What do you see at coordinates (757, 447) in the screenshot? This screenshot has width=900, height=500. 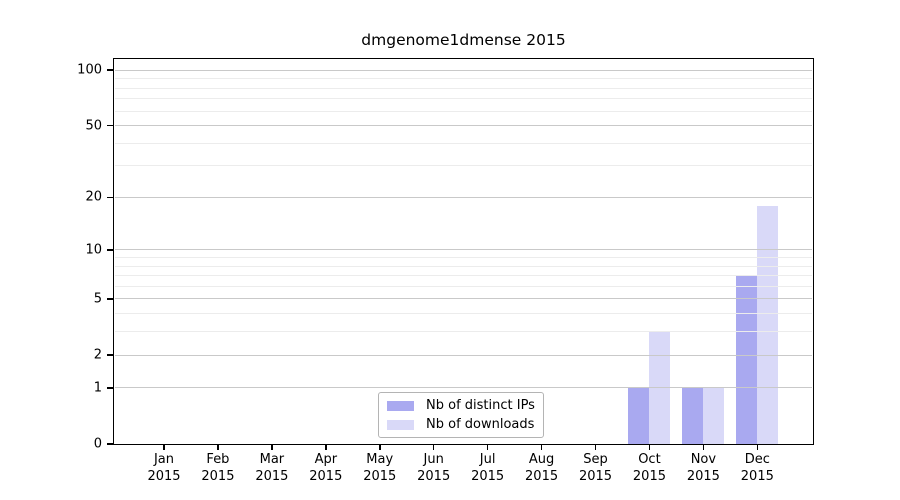 I see `x-tick-mark-dec` at bounding box center [757, 447].